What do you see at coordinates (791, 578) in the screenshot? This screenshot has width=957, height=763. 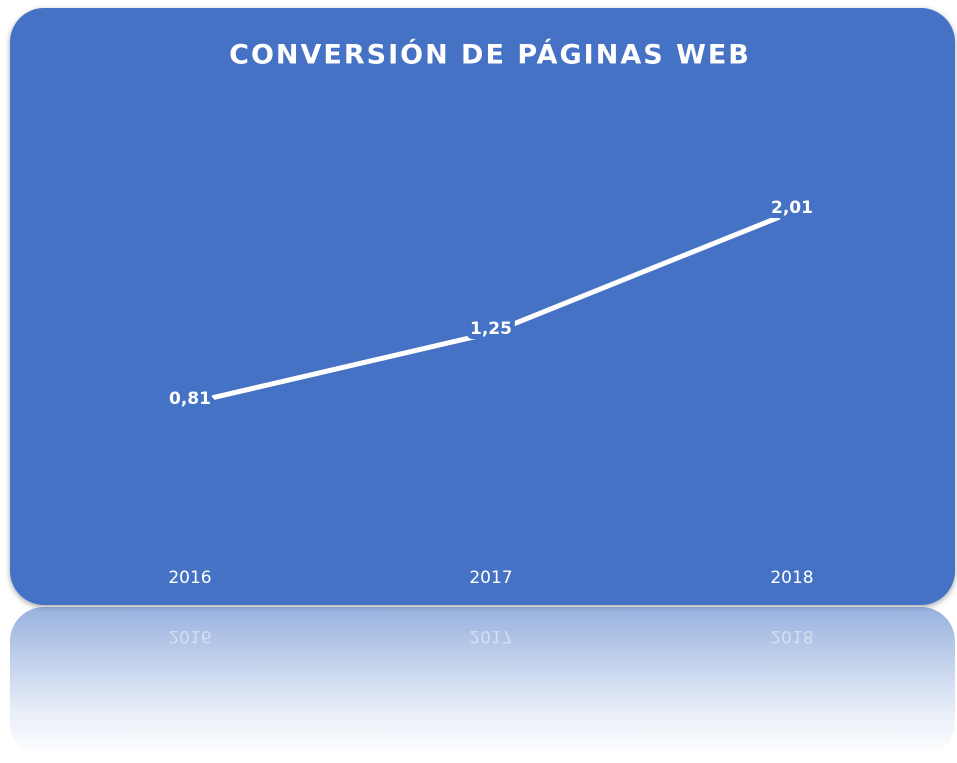 I see `x-tick-label: 2018` at bounding box center [791, 578].